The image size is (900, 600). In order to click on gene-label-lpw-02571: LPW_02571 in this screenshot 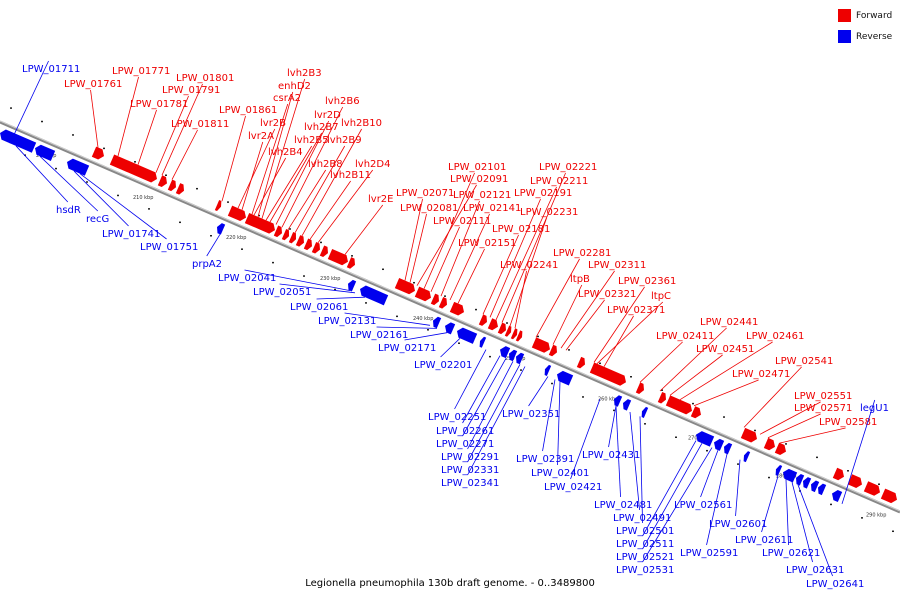, I will do `click(823, 408)`.